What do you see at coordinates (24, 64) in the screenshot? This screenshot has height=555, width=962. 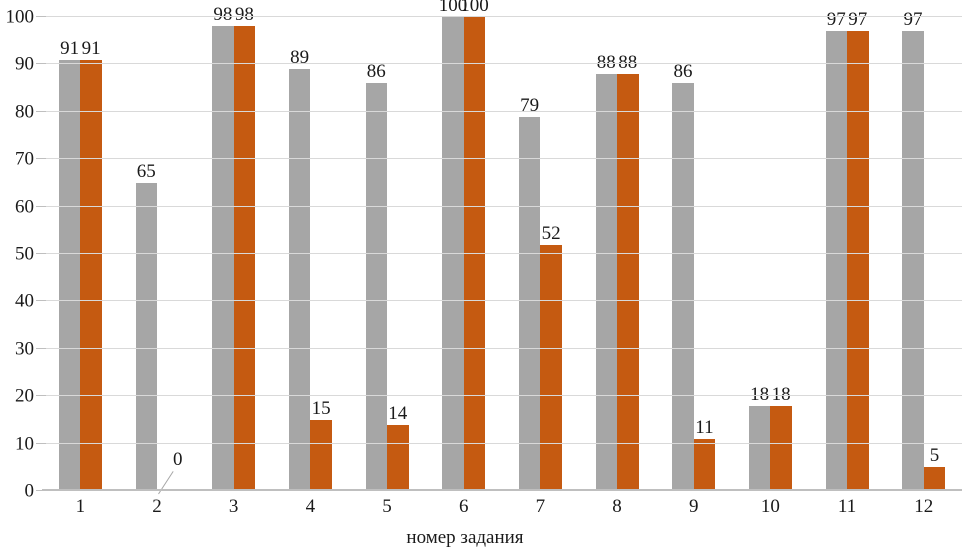 I see `y-tick-label: 90` at bounding box center [24, 64].